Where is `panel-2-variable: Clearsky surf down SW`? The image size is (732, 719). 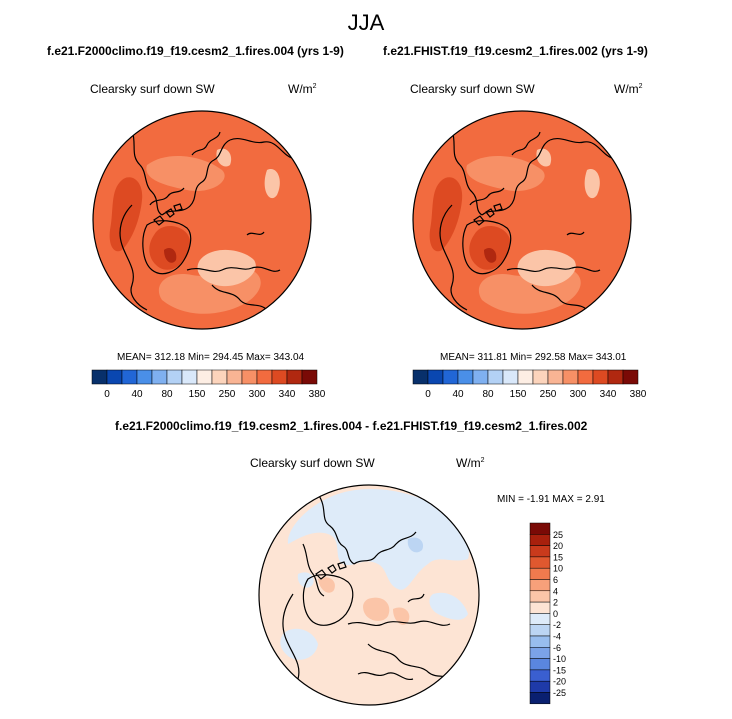 panel-2-variable: Clearsky surf down SW is located at coordinates (472, 89).